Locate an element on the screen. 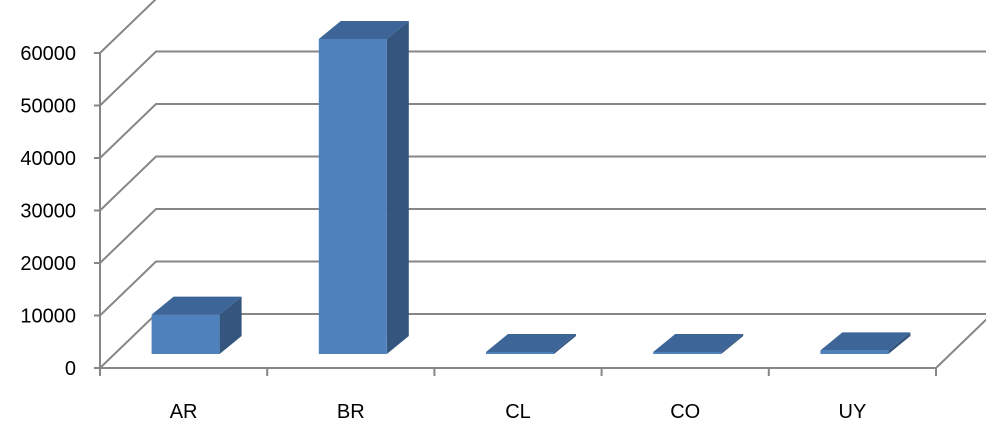  x-tick-label-co: CO is located at coordinates (685, 412).